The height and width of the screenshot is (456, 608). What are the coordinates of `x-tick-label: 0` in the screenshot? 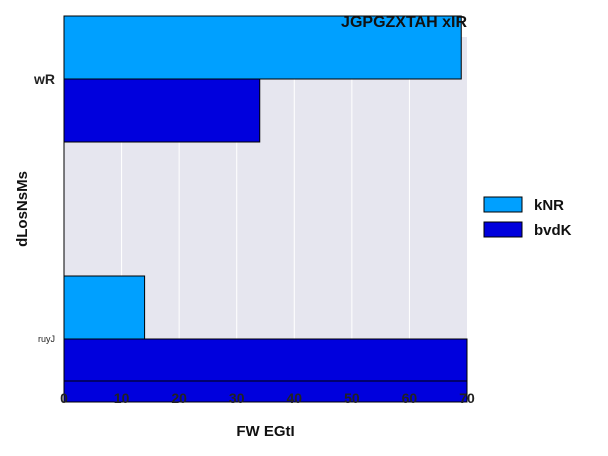 It's located at (64, 398).